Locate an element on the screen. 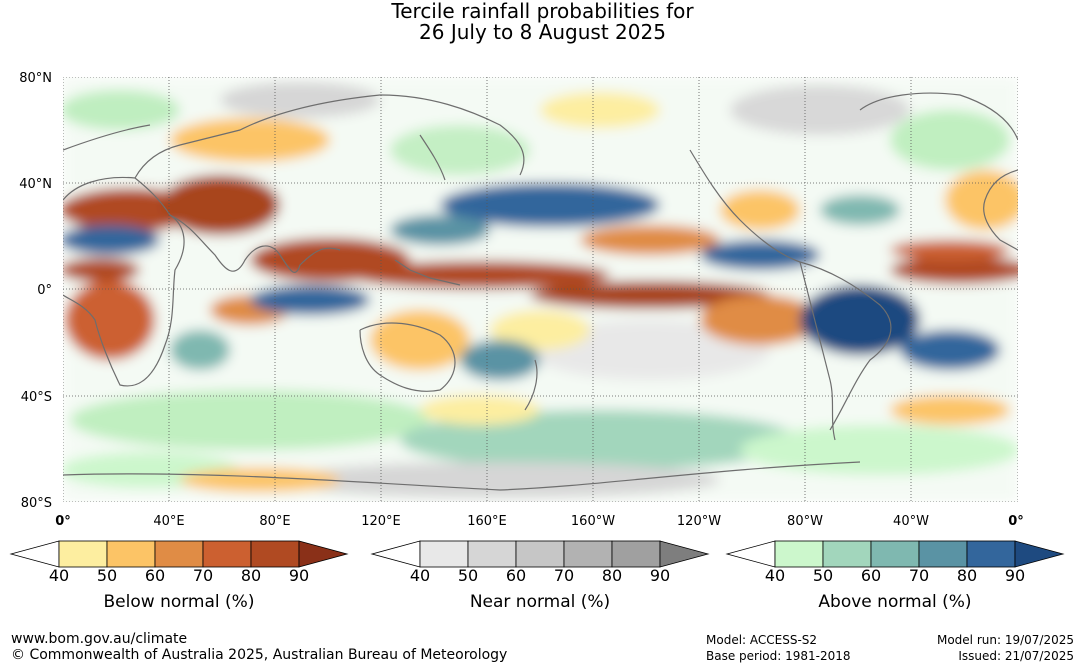 The width and height of the screenshot is (1085, 667). colorbar-below-tick: 50 is located at coordinates (107, 575).